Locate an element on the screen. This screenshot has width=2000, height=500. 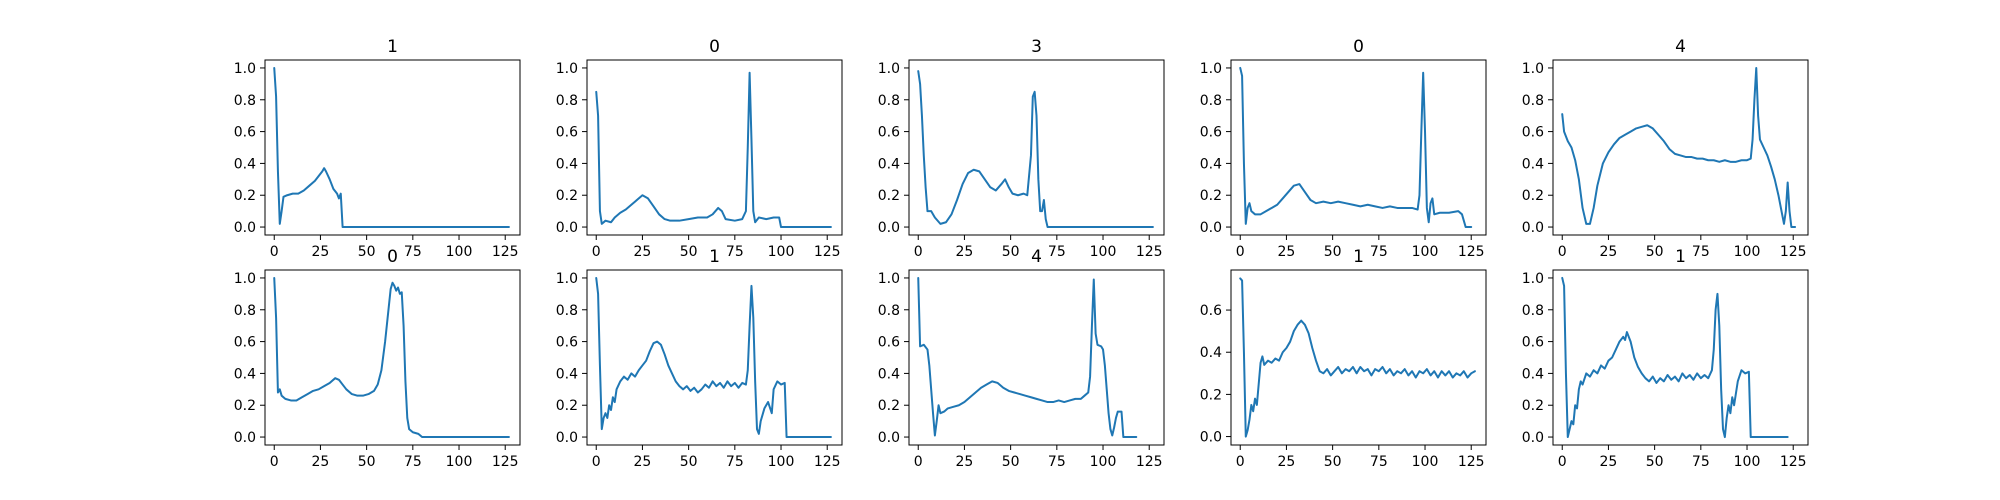
subplot-1: 0 25 50 75 100 125 0.0 0.2 0.4 0.6 0.8 1.0 1 is located at coordinates (377, 148).